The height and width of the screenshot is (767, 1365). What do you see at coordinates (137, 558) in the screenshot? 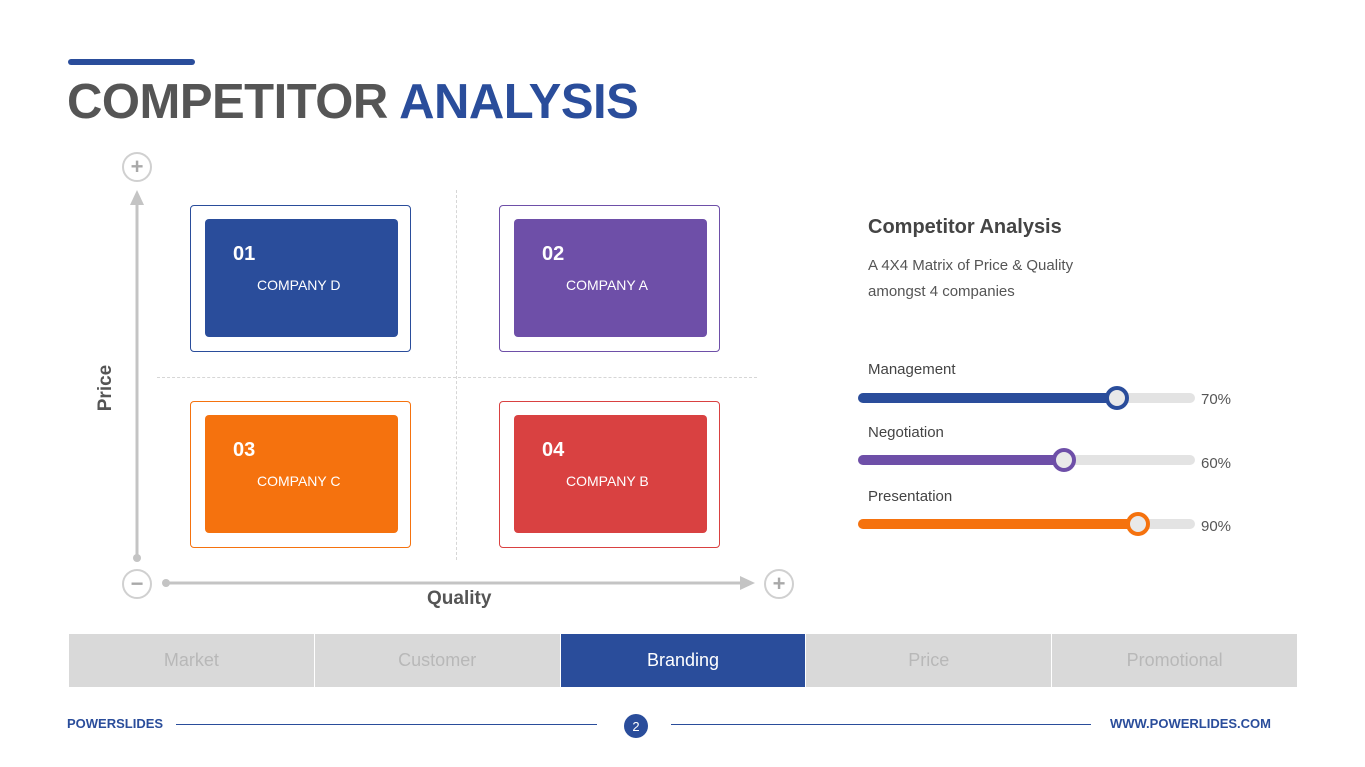
I see `price-axis-origin-dot` at bounding box center [137, 558].